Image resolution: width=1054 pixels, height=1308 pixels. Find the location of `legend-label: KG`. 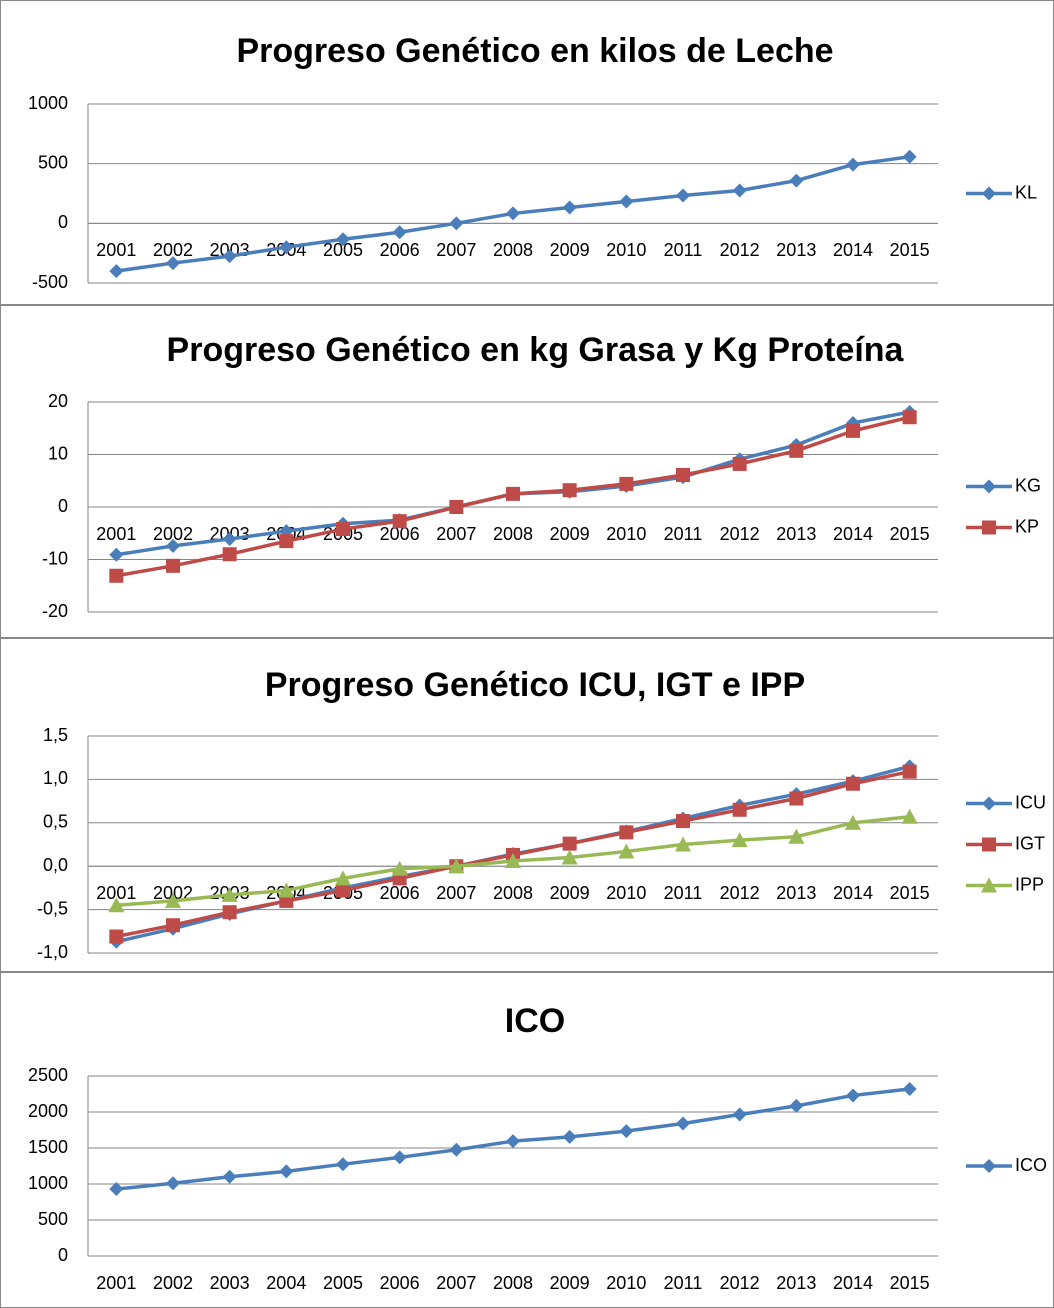

legend-label: KG is located at coordinates (1028, 485).